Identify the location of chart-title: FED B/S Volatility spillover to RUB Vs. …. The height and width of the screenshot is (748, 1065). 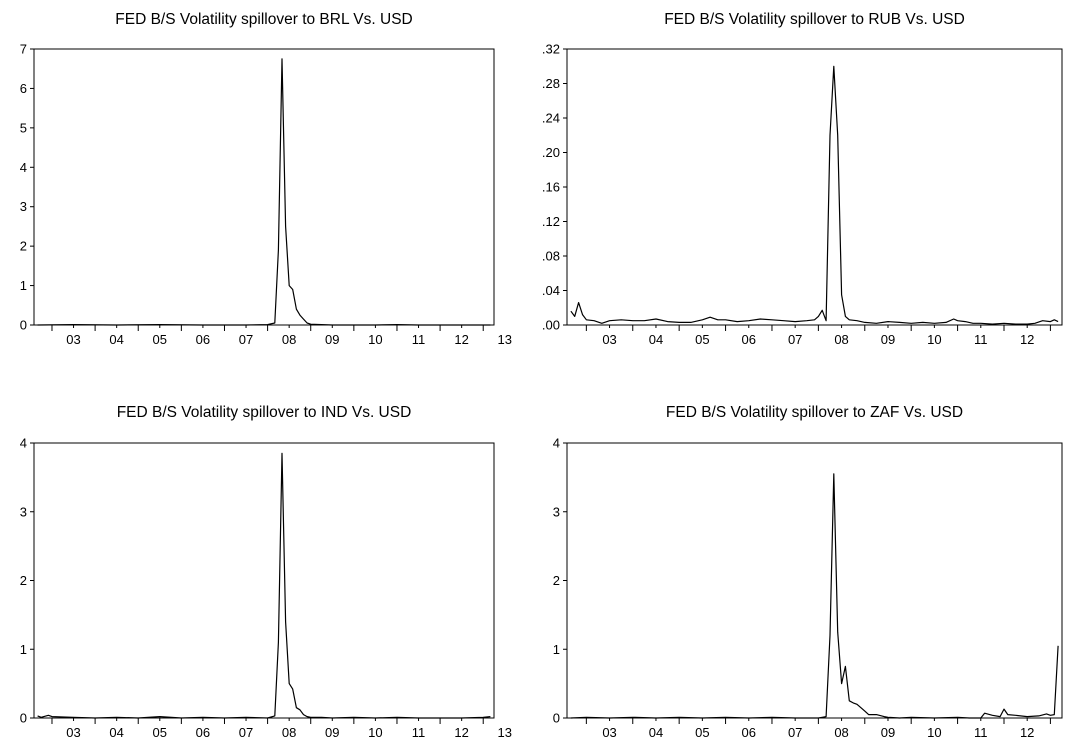
(814, 19).